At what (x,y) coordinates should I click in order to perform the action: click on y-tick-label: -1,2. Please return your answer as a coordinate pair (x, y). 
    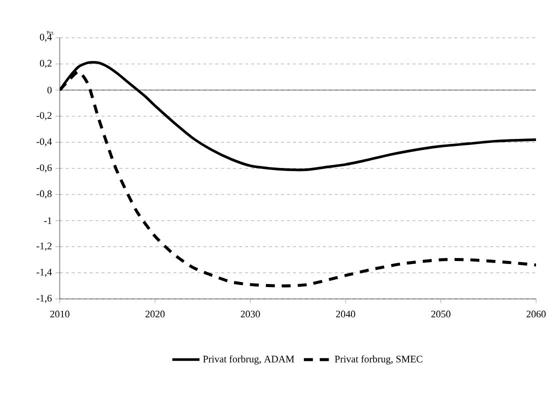
    Looking at the image, I should click on (44, 246).